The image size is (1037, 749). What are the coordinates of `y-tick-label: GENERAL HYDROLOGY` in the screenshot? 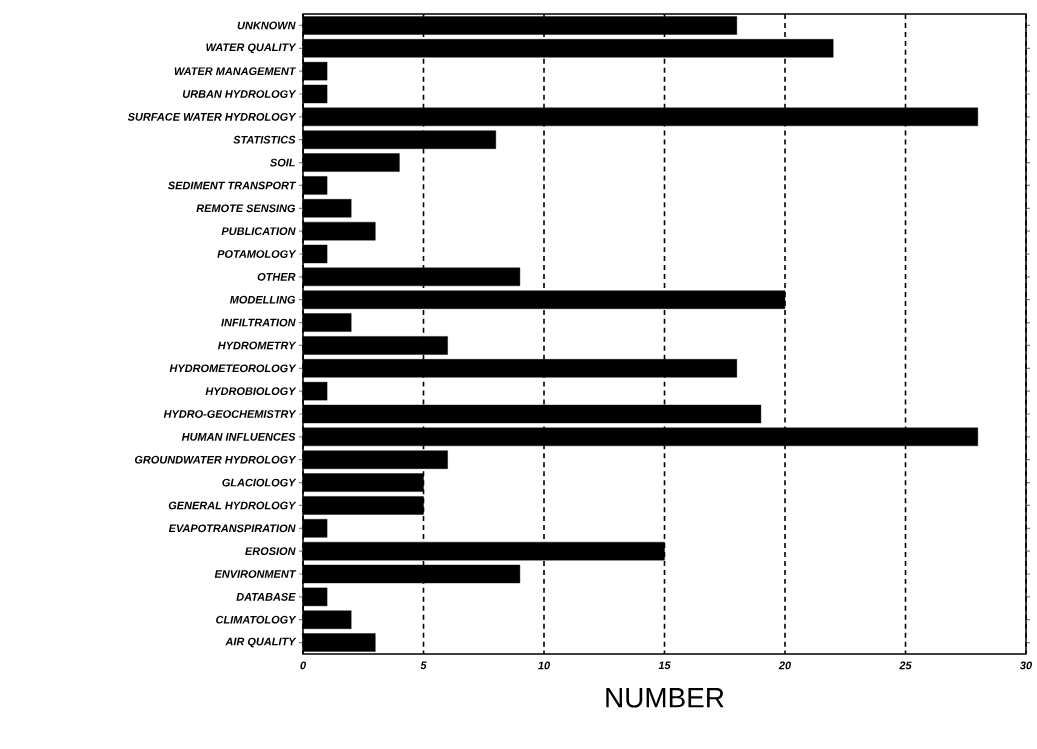 It's located at (232, 505).